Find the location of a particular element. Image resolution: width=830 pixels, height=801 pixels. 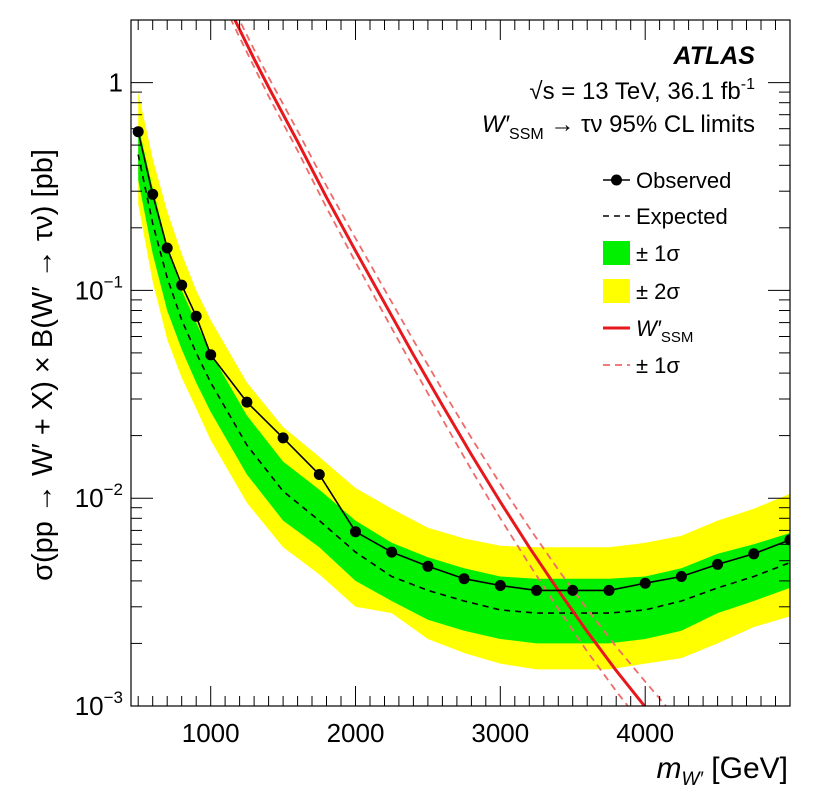

legend-item-band2: ± 2σ is located at coordinates (641, 291).